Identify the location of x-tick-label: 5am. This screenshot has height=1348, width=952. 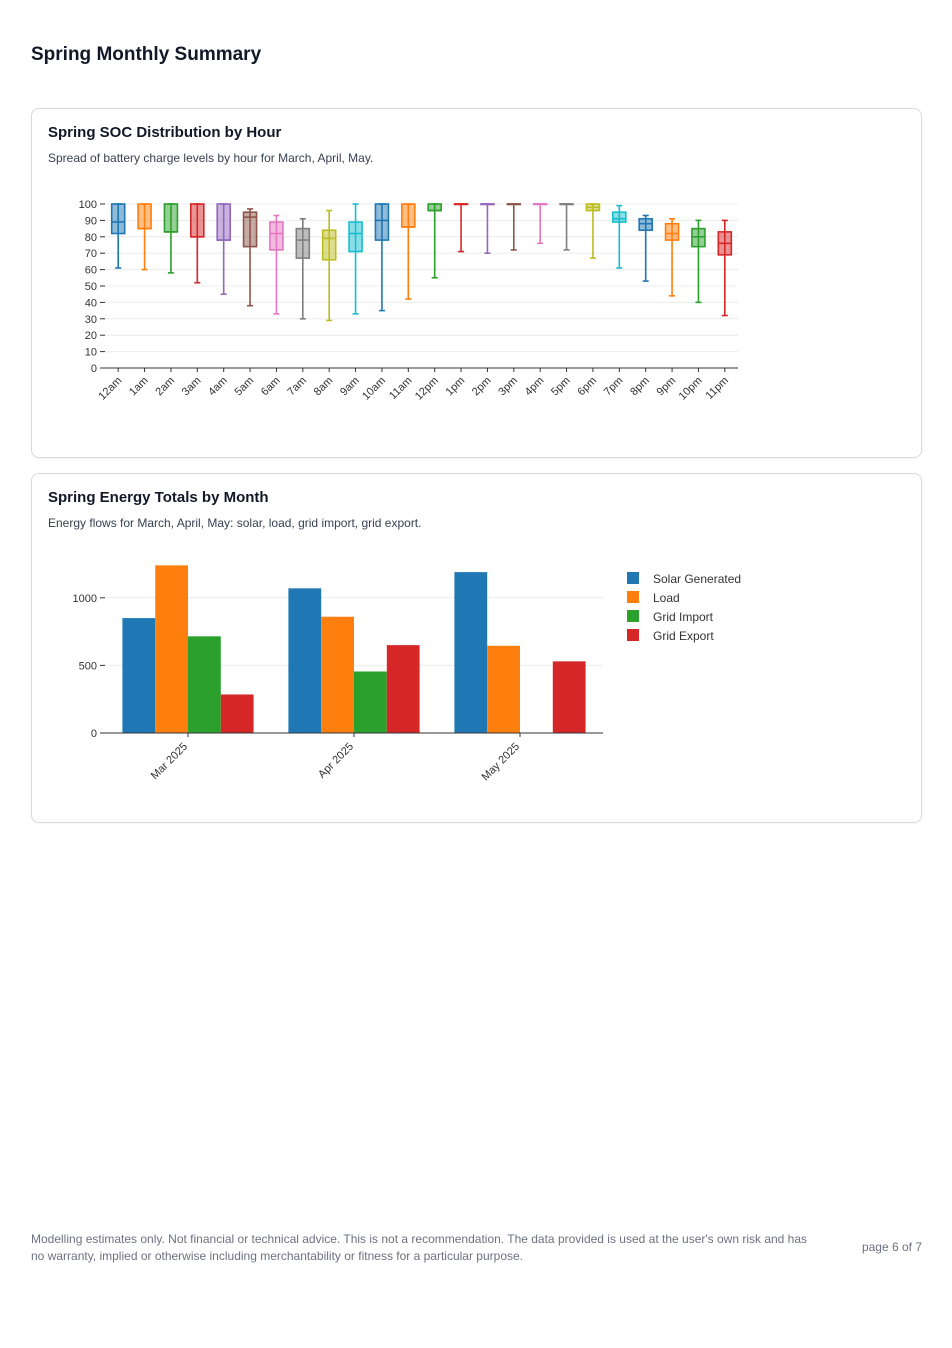
(245, 387).